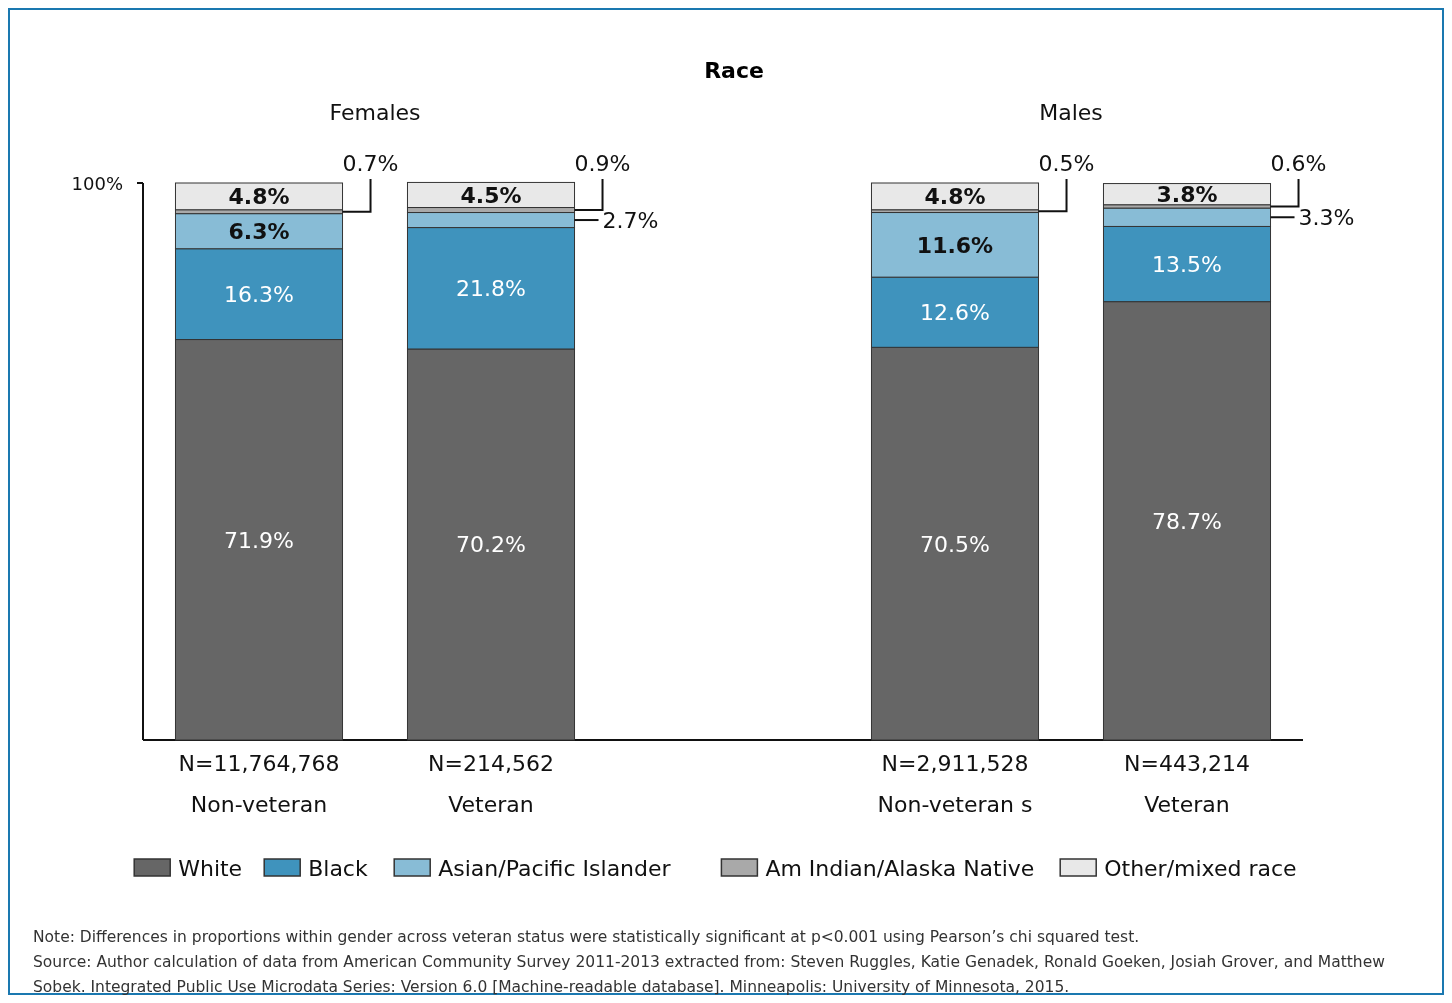 The width and height of the screenshot is (1452, 1003). What do you see at coordinates (1298, 163) in the screenshot?
I see `data-label: 0.6%` at bounding box center [1298, 163].